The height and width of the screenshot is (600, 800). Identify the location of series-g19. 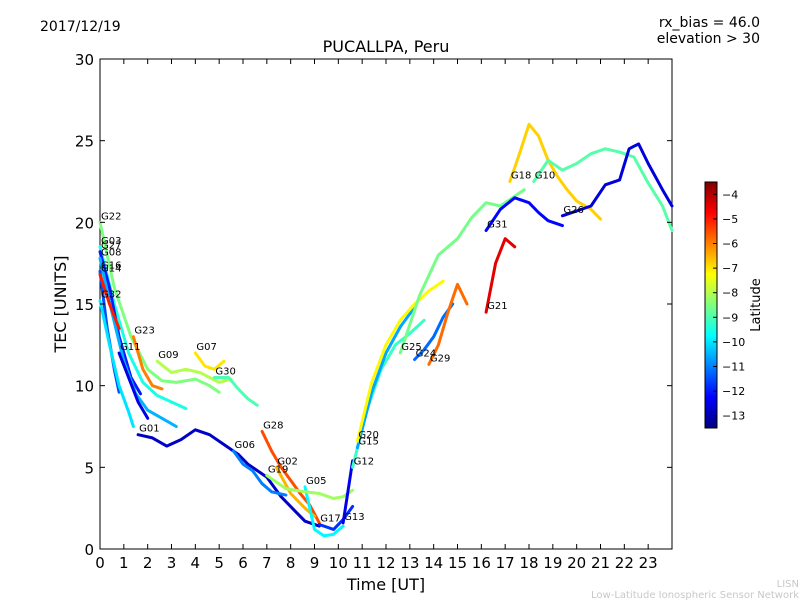
(310, 487).